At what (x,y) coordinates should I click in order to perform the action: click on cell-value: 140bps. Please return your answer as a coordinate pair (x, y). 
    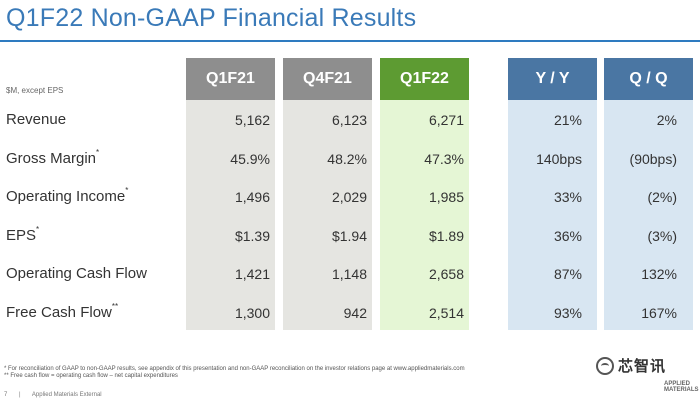
    Looking at the image, I should click on (542, 159).